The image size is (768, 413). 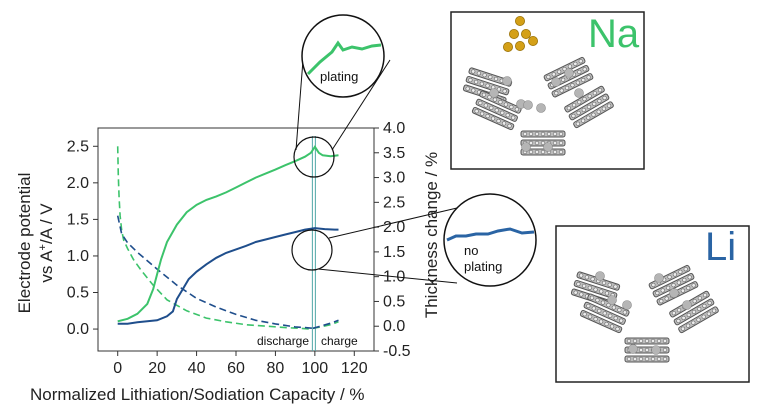 I want to click on li-panel: Li, so click(x=652, y=304).